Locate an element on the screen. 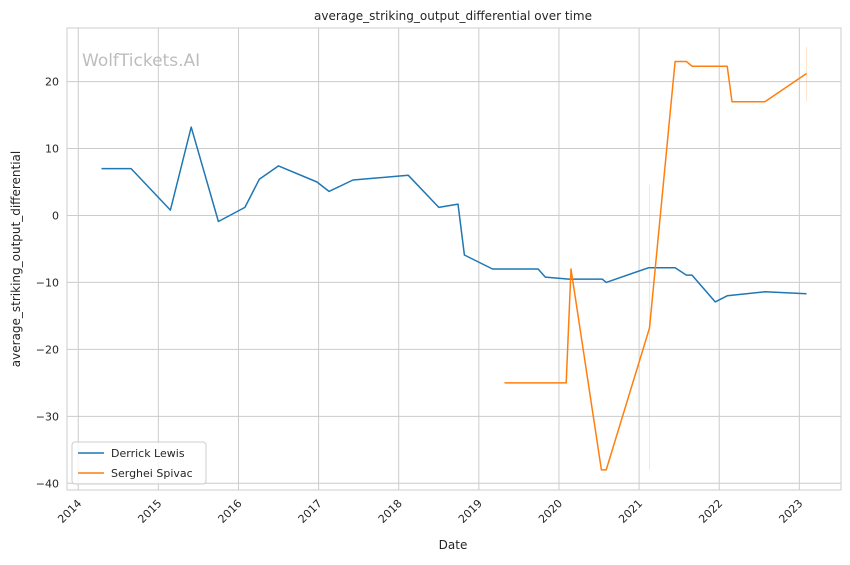 This screenshot has width=850, height=565. y-tick-label: 0 is located at coordinates (55, 215).